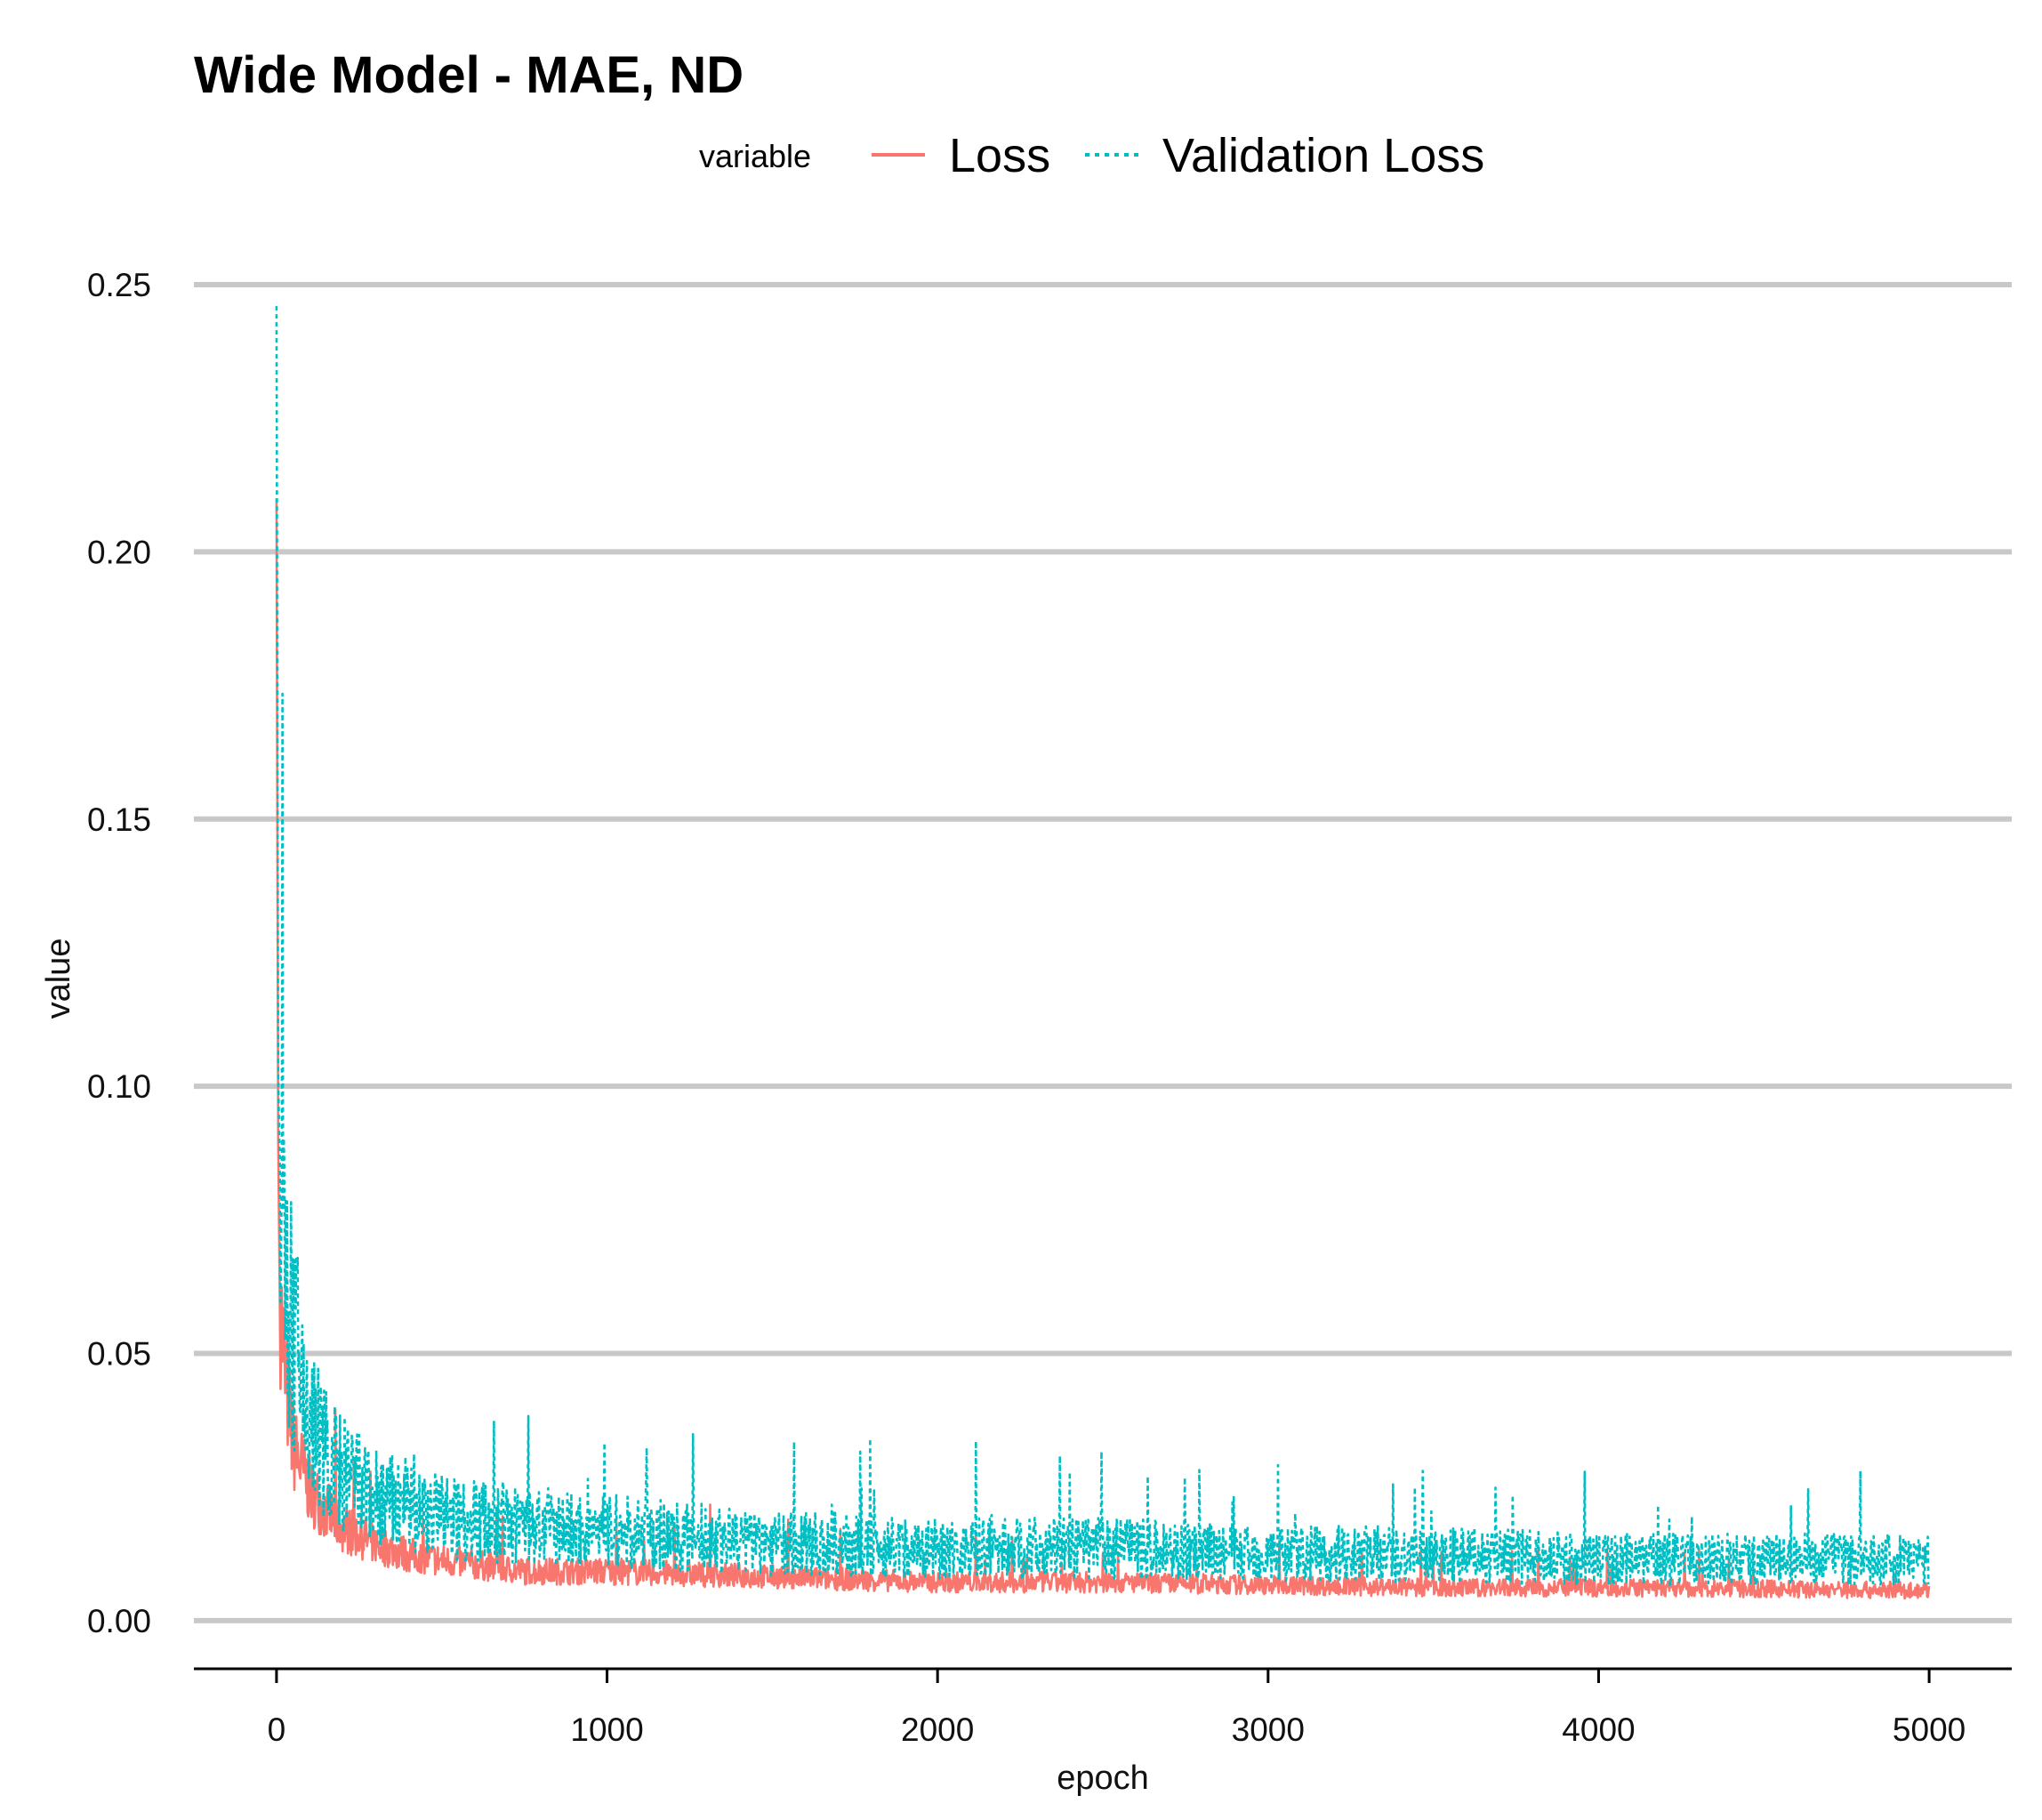  What do you see at coordinates (1091, 155) in the screenshot?
I see `legend: variable Loss Validation Loss` at bounding box center [1091, 155].